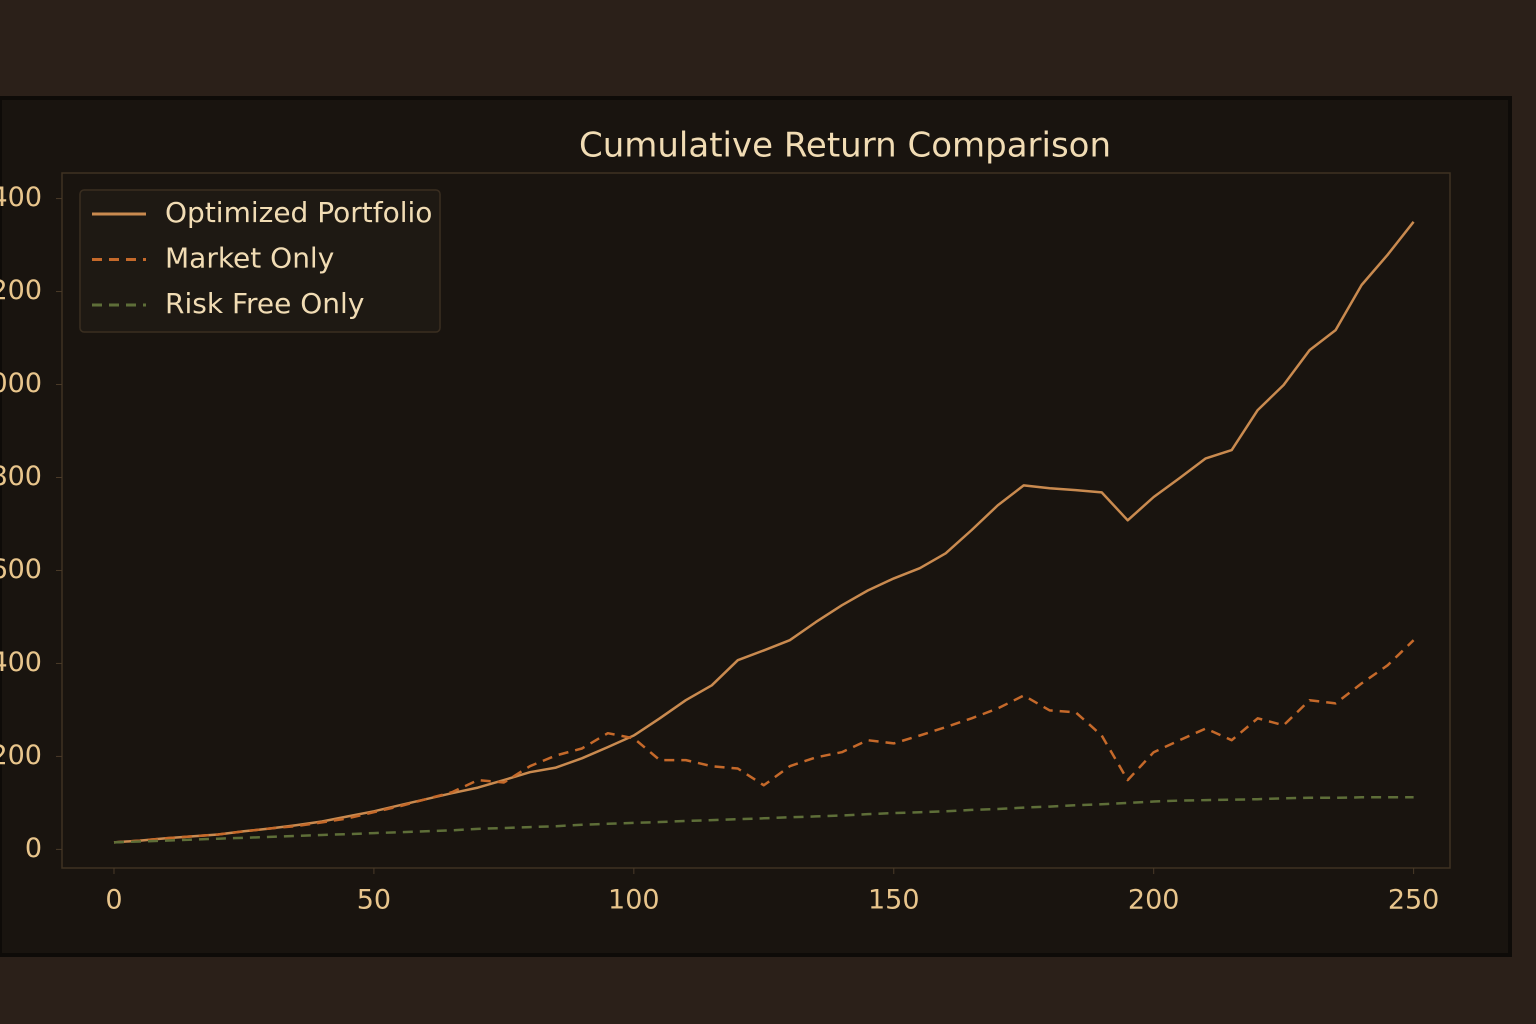 Image resolution: width=1536 pixels, height=1024 pixels. What do you see at coordinates (249, 258) in the screenshot?
I see `legend-label: Market Only` at bounding box center [249, 258].